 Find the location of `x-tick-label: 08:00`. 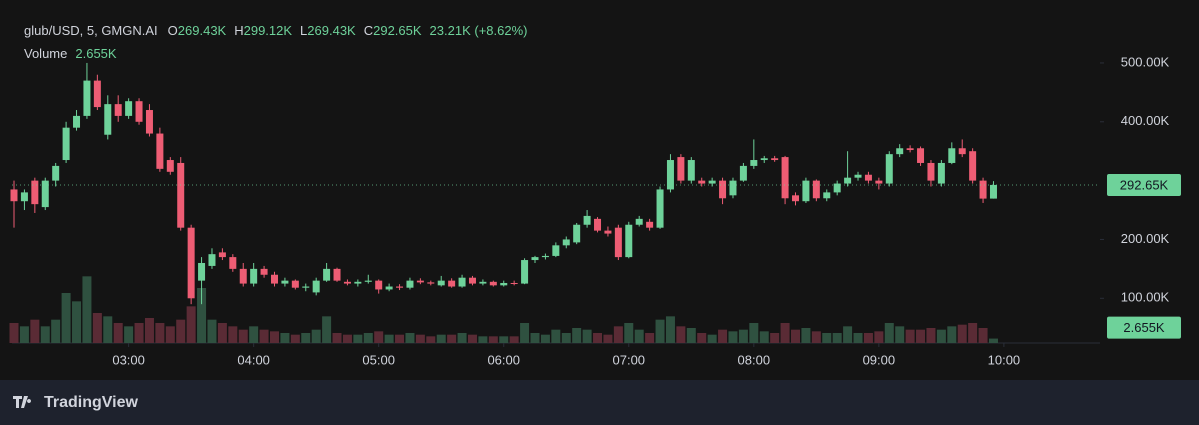

x-tick-label: 08:00 is located at coordinates (754, 359).